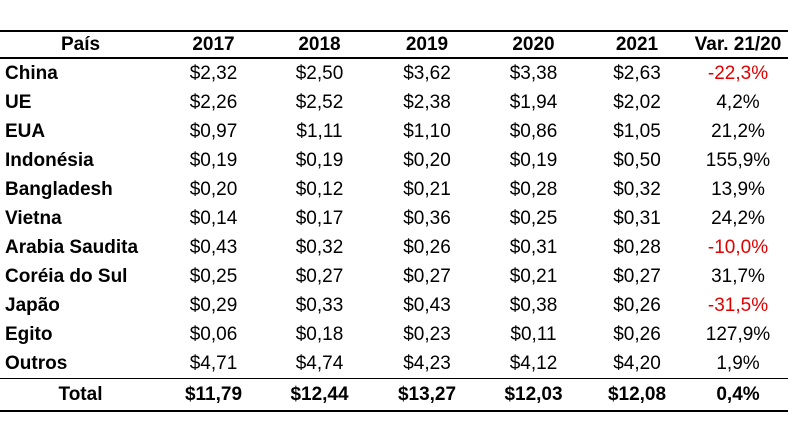 The height and width of the screenshot is (432, 788). Describe the element at coordinates (213, 363) in the screenshot. I see `value-cell: $4,71` at that location.